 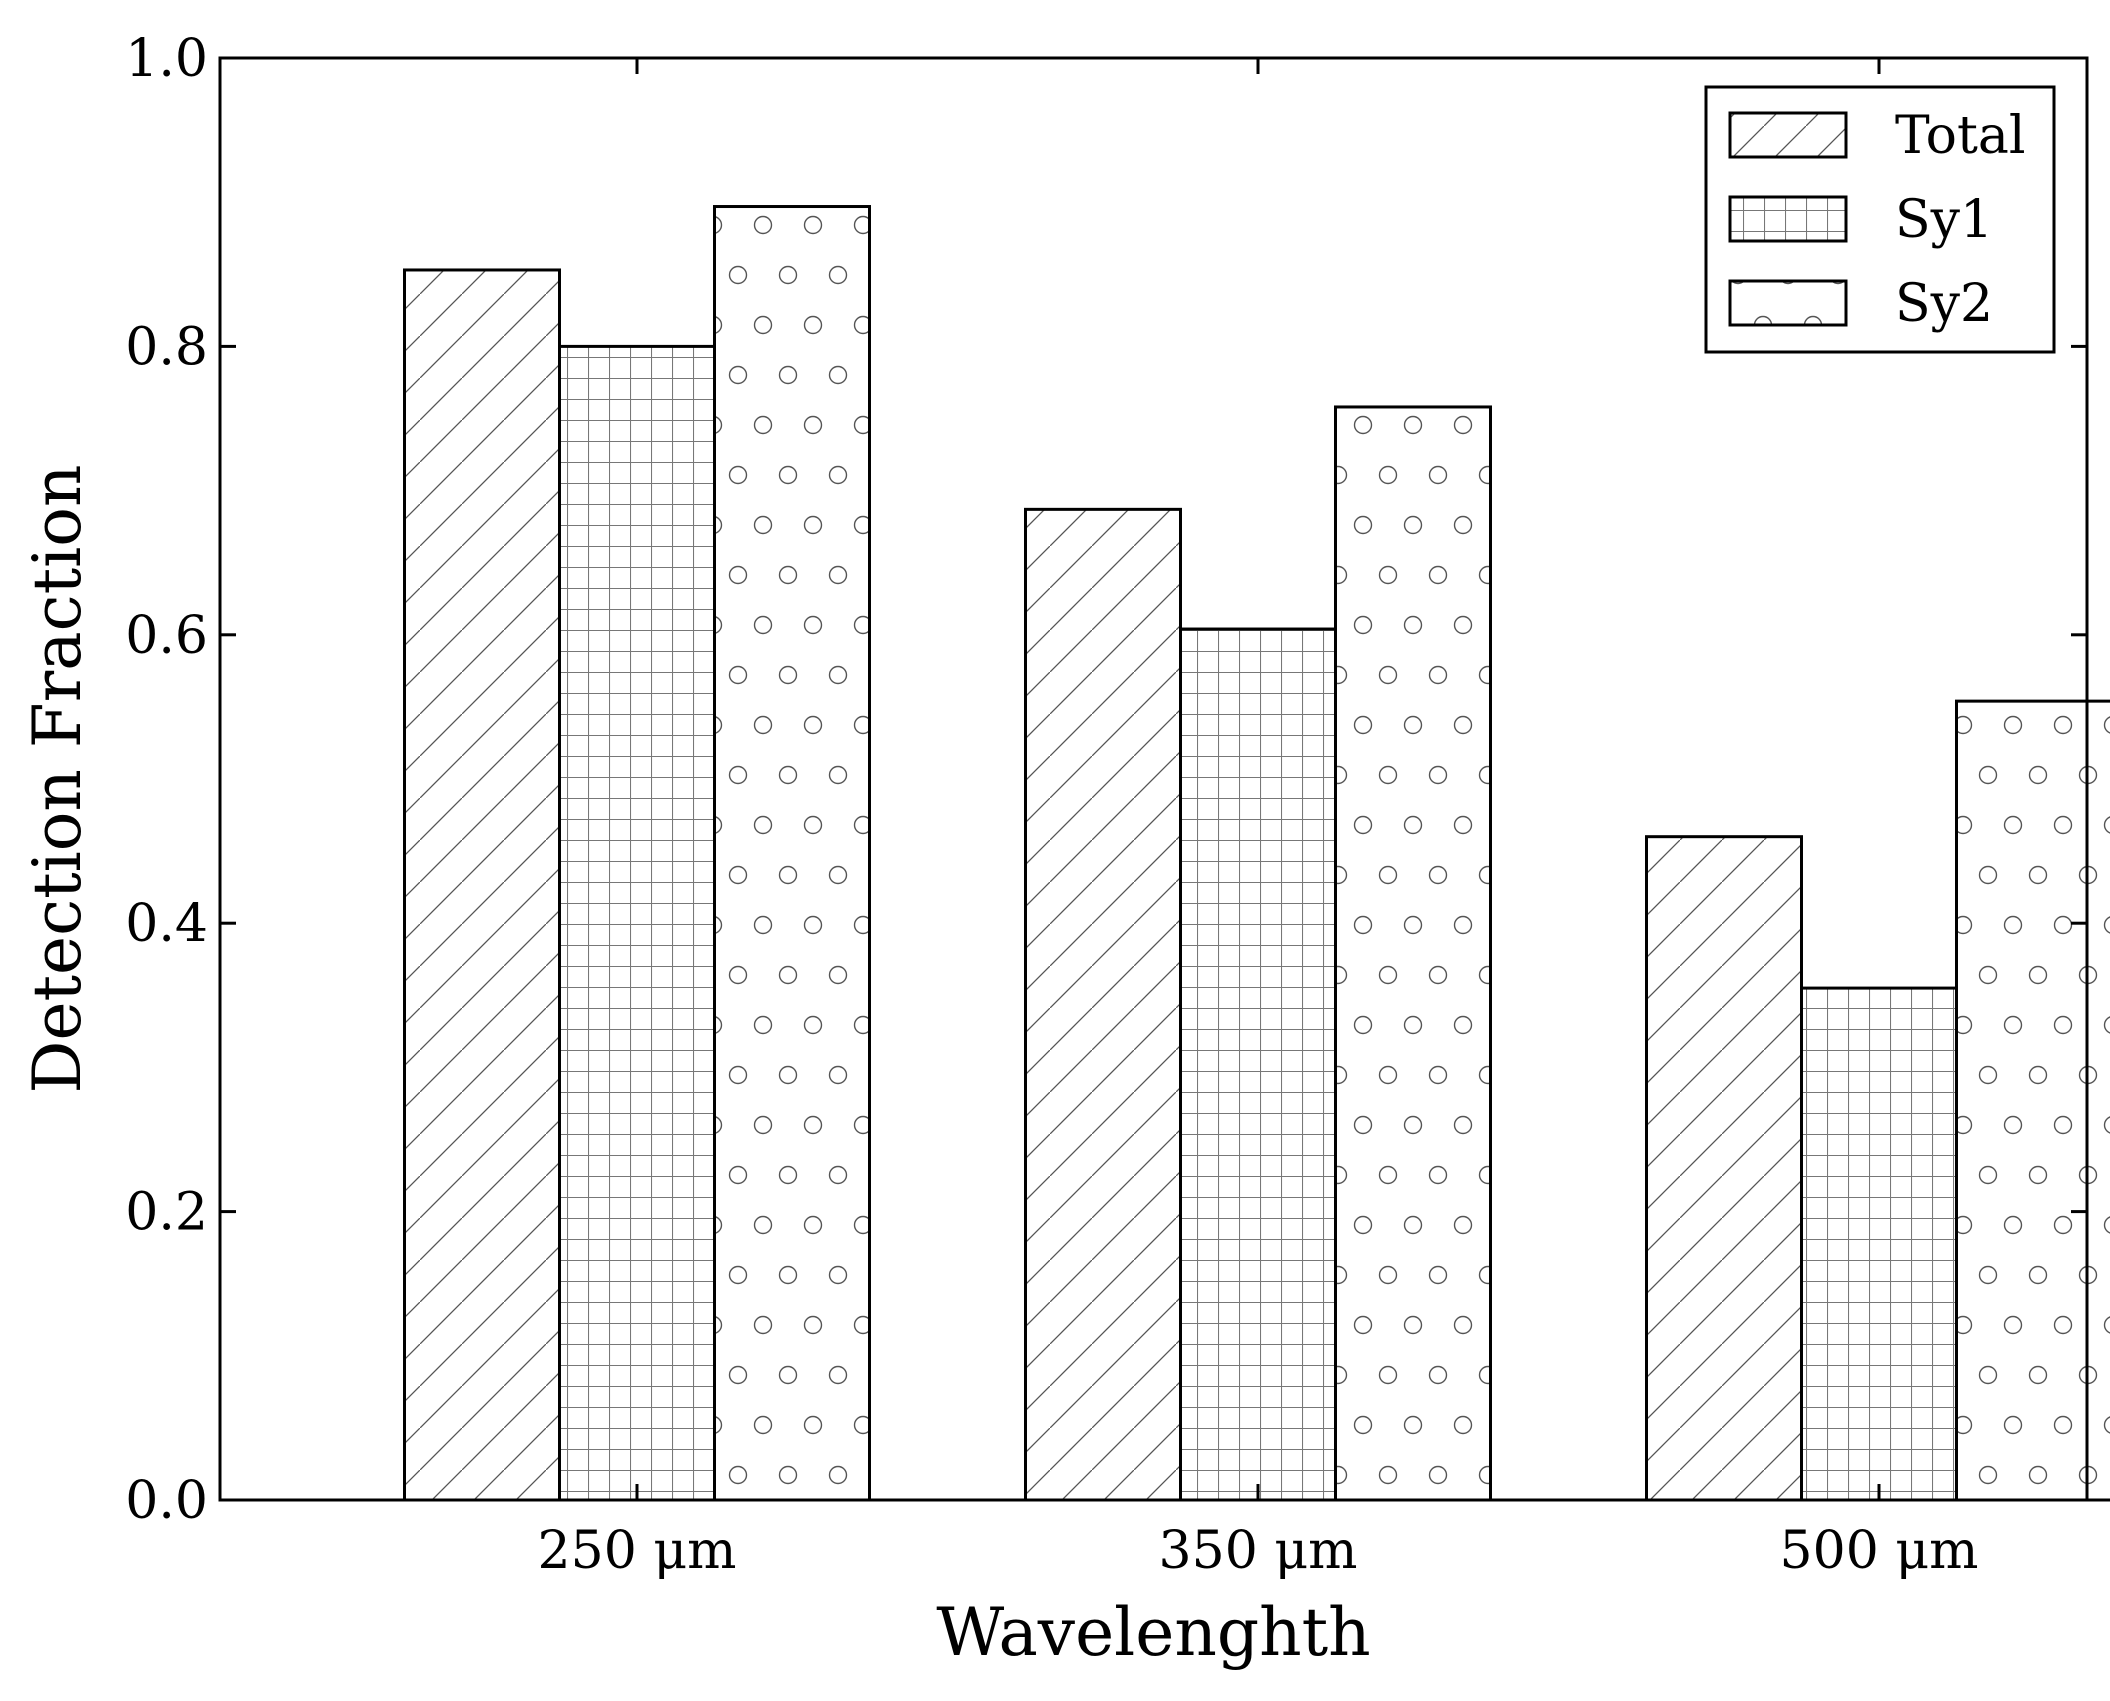 I want to click on y-tick-label: 0.6, so click(x=166, y=636).